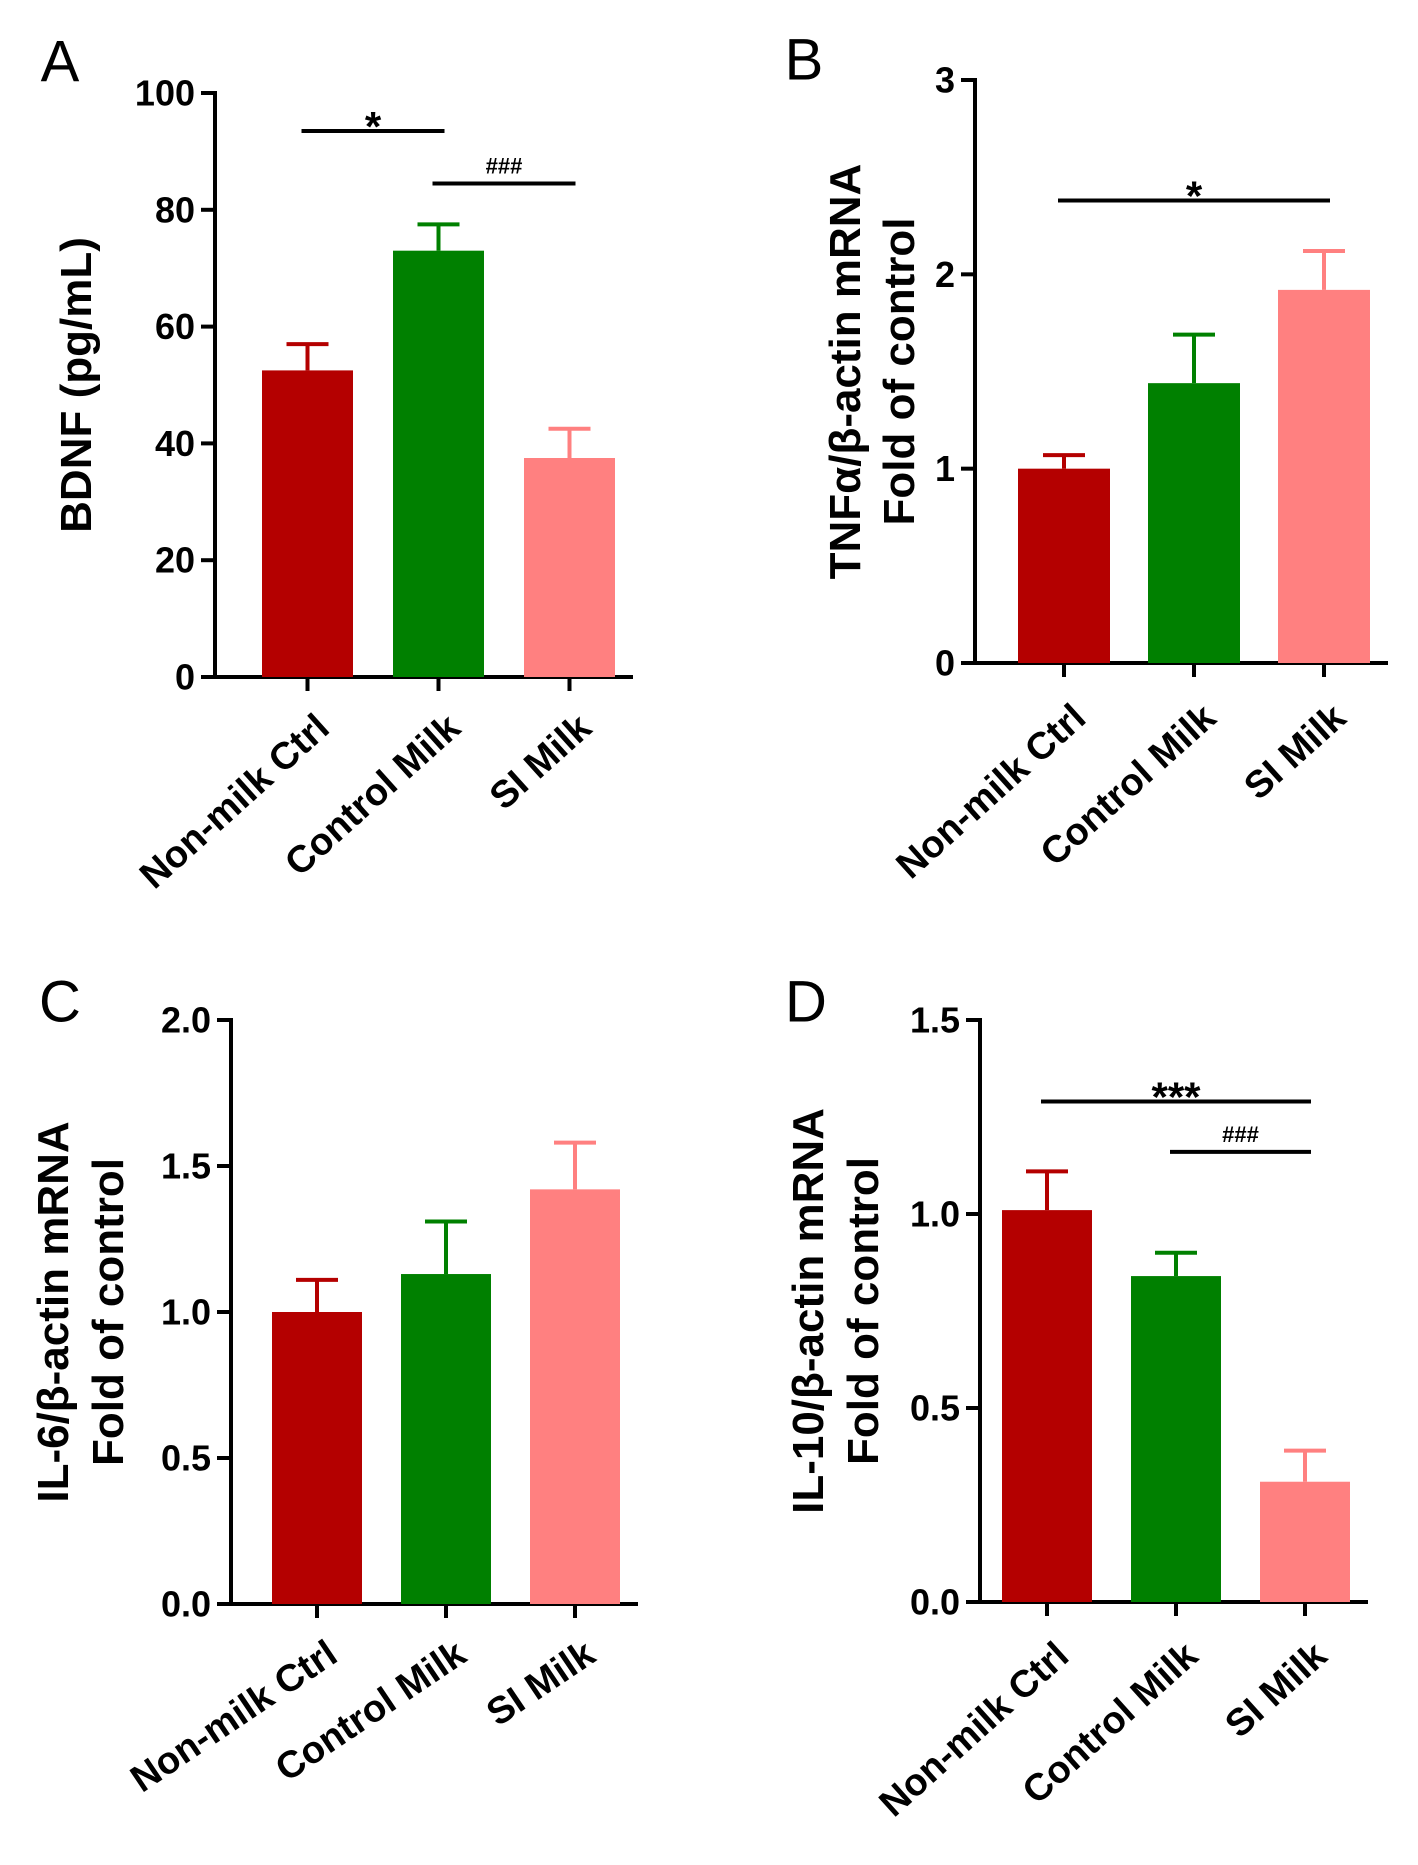 Image resolution: width=1418 pixels, height=1865 pixels. Describe the element at coordinates (60, 62) in the screenshot. I see `panel-letter-a: A` at that location.